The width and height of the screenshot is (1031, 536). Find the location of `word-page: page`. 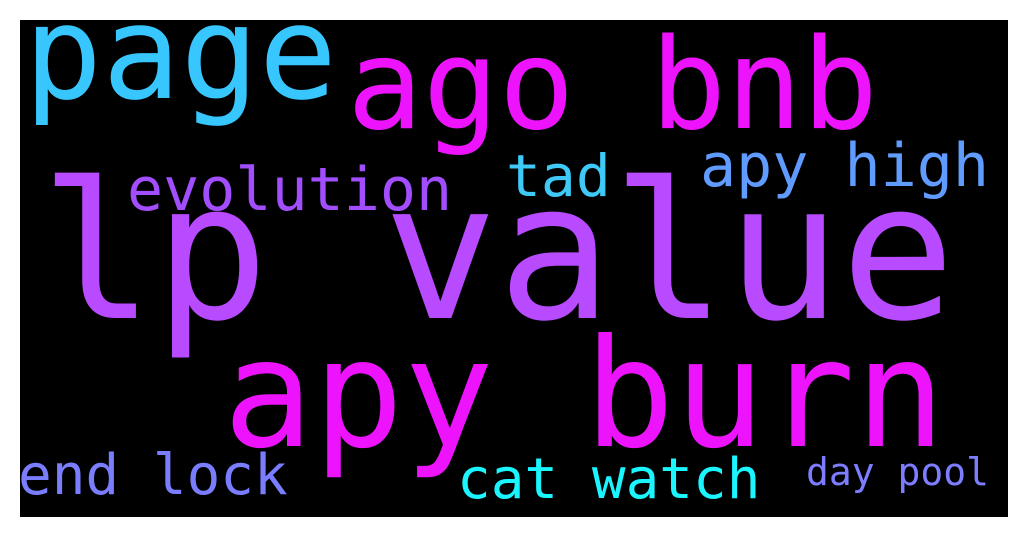

word-page: page is located at coordinates (181, 74).